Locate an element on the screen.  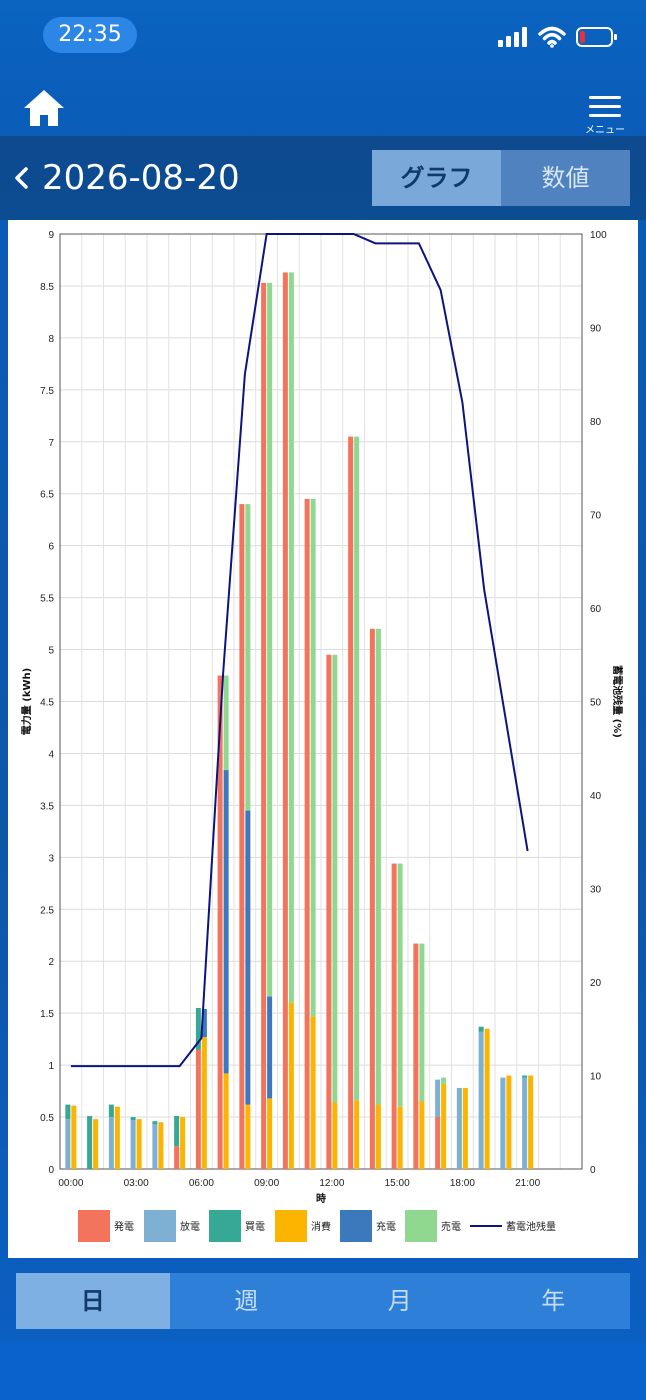
status-time: 22:35 is located at coordinates (90, 35).